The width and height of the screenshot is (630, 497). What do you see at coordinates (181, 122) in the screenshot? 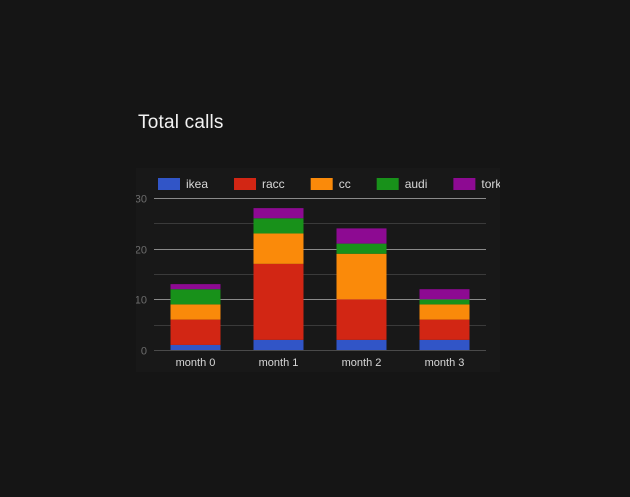
I see `chart-title: Total calls` at bounding box center [181, 122].